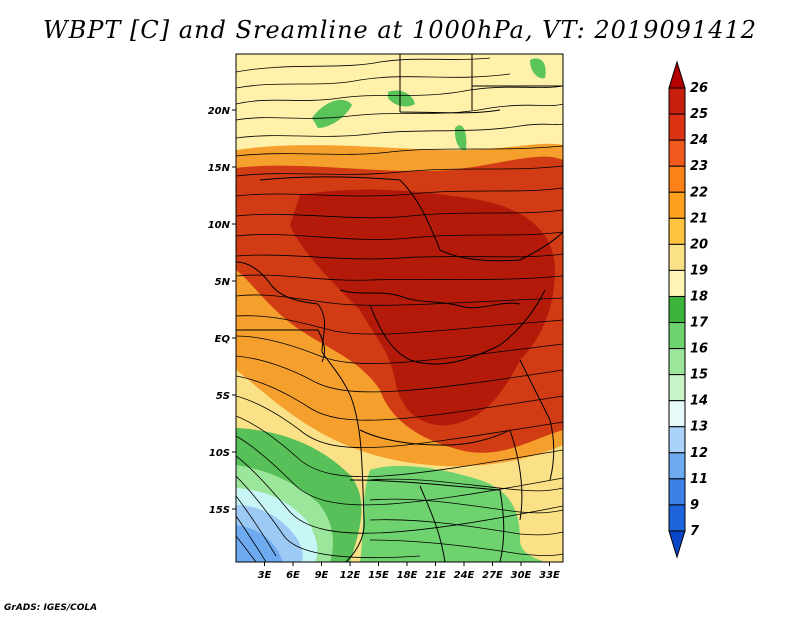  Describe the element at coordinates (259, 543) in the screenshot. I see `field-blue` at that location.